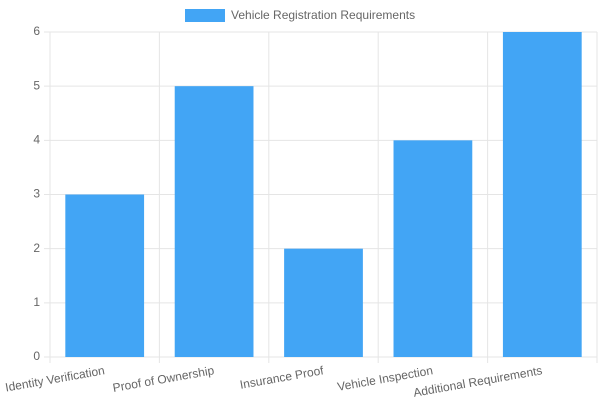  I want to click on x-tick-label: Proof of Ownership, so click(164, 379).